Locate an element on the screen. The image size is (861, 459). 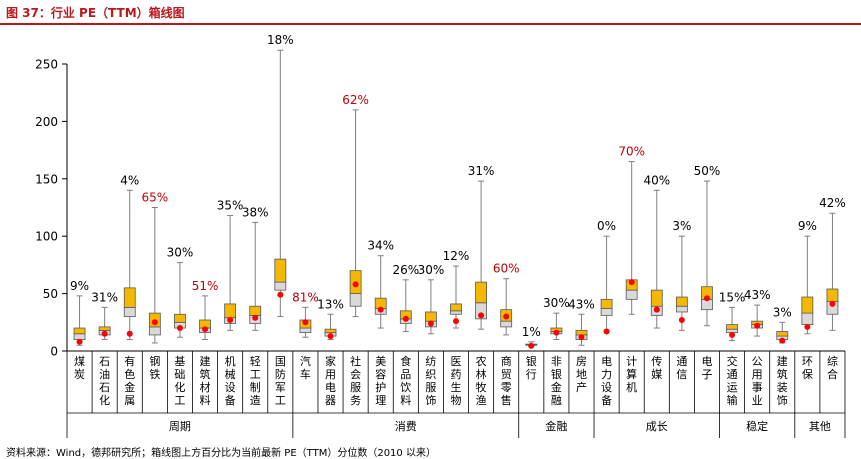
group-label: 消费 is located at coordinates (406, 426).